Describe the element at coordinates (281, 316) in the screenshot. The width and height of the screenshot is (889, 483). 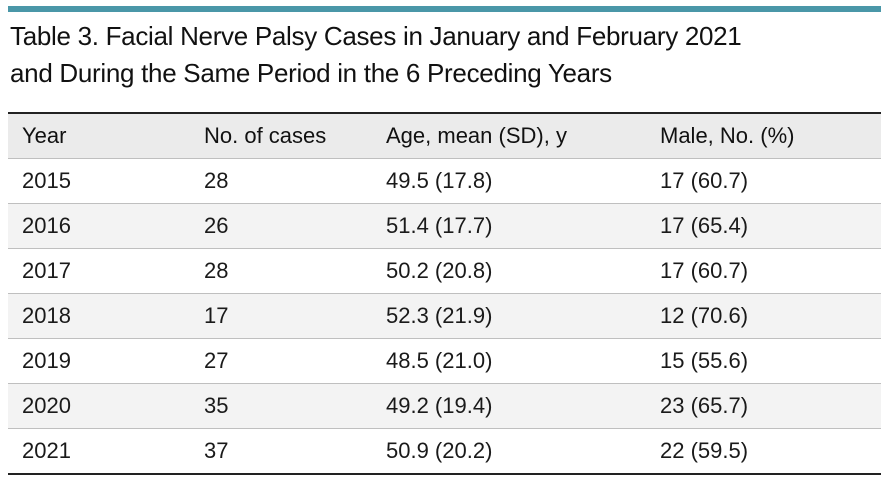
I see `cell-cases: 17` at that location.